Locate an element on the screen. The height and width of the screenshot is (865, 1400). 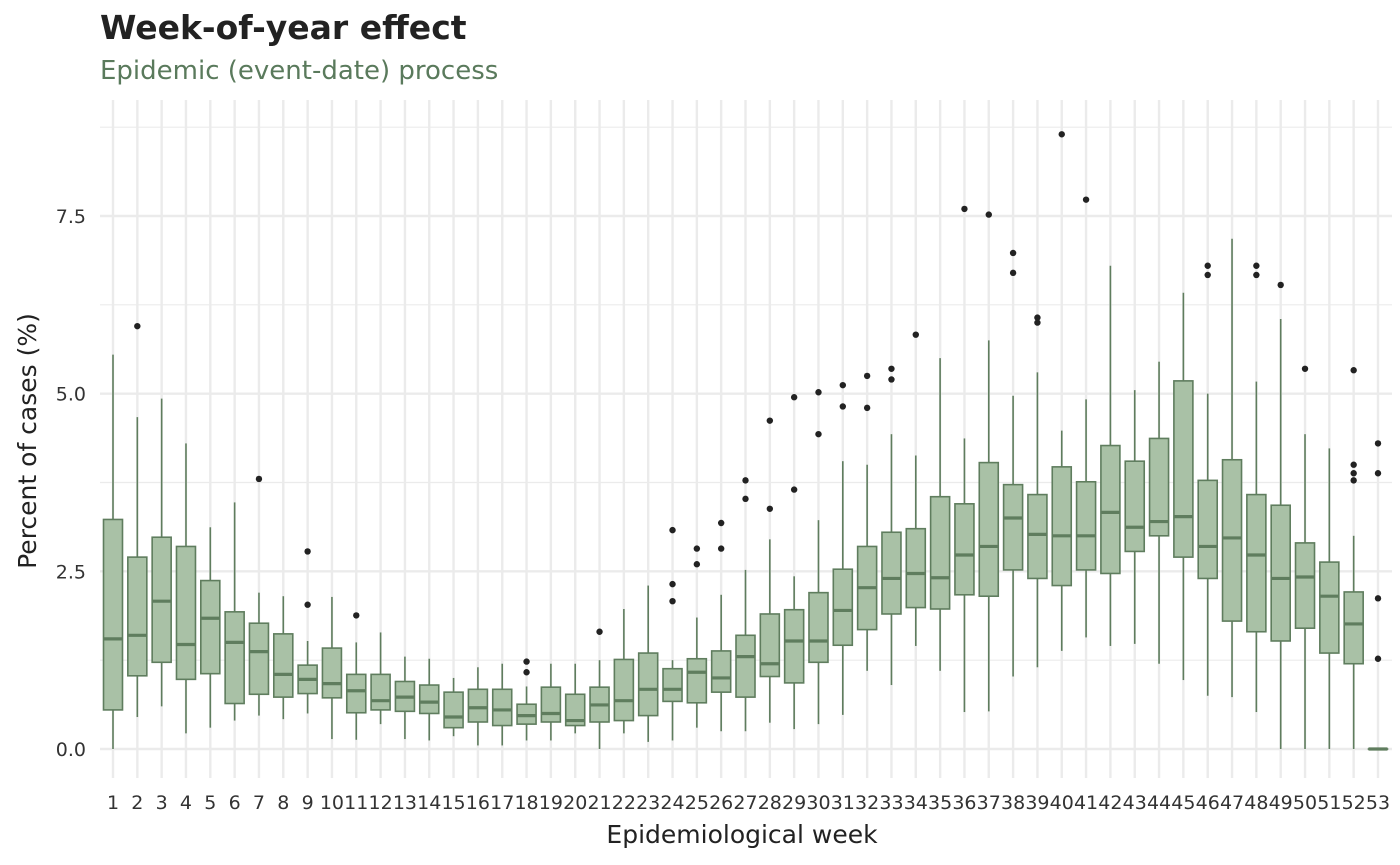
x-tick-label: 5 is located at coordinates (210, 803).